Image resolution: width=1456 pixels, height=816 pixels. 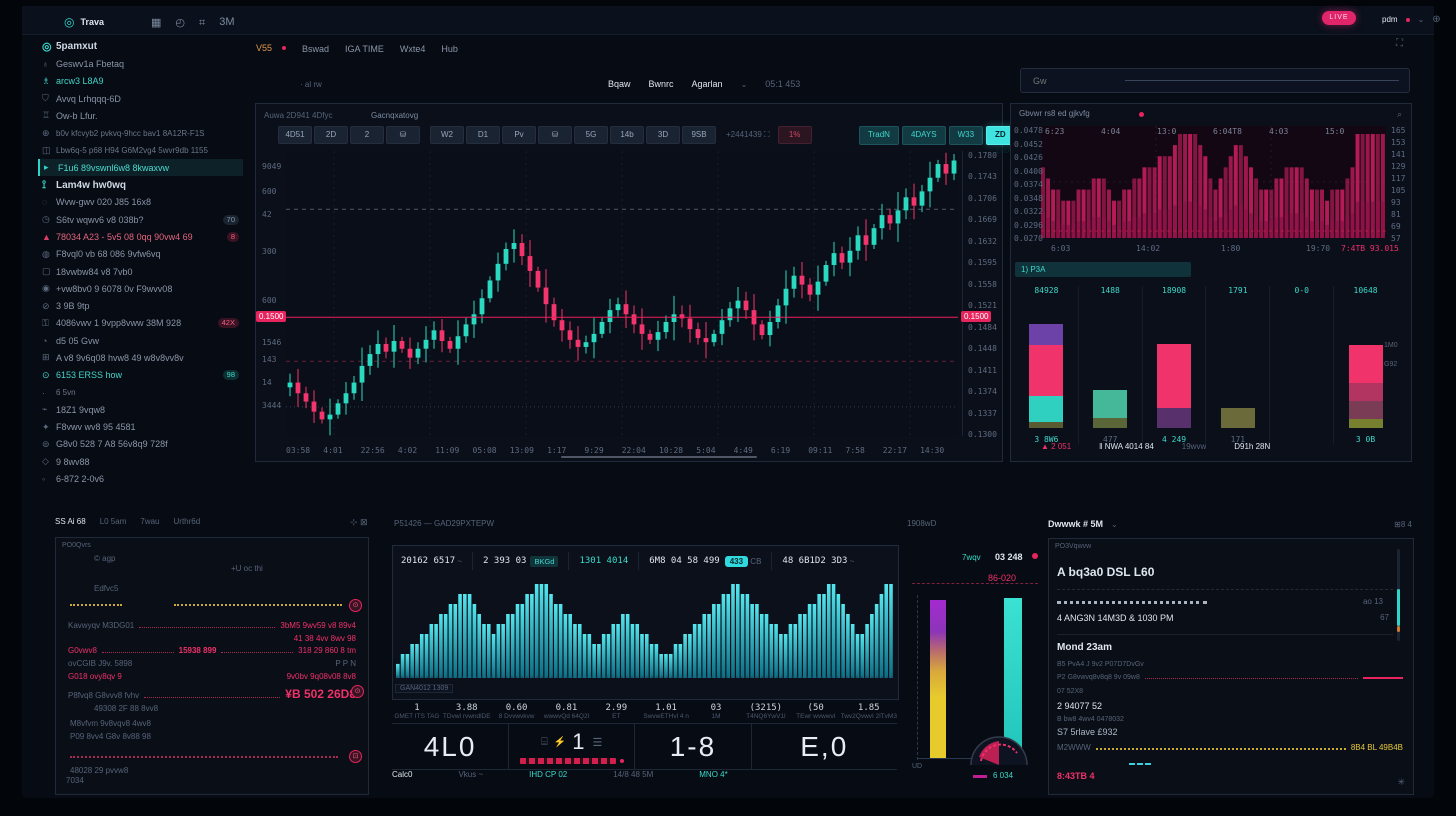 What do you see at coordinates (548, 774) in the screenshot?
I see `volume-footer-item: IHD CP 02` at bounding box center [548, 774].